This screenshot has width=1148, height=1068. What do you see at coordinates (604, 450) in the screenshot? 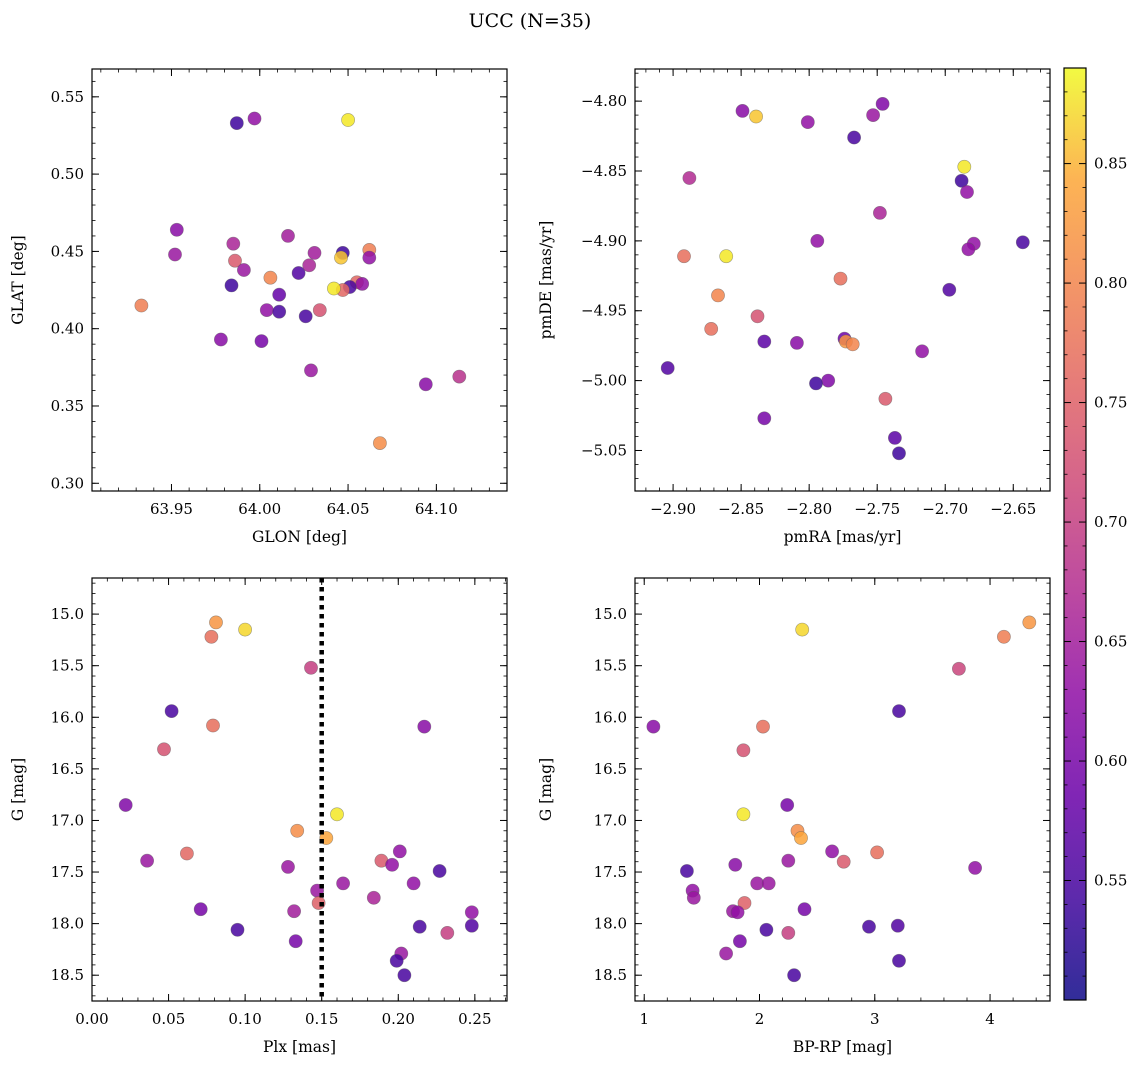
I see `y-tick-label: −5.05` at bounding box center [604, 450].